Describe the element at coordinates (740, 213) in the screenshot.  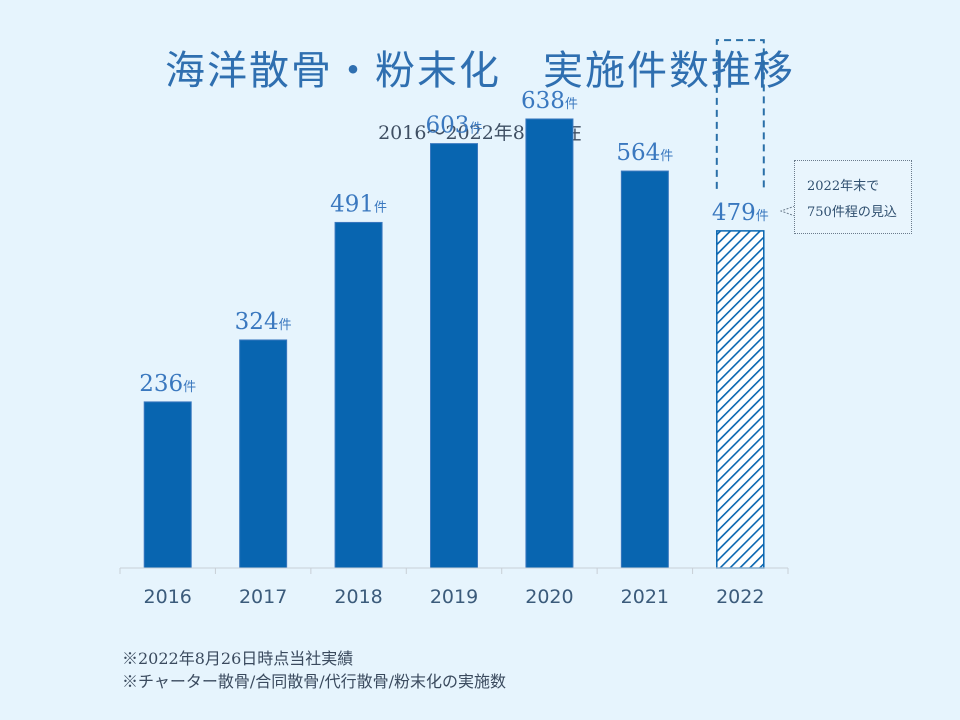
I see `value-label-2022: 479件` at that location.